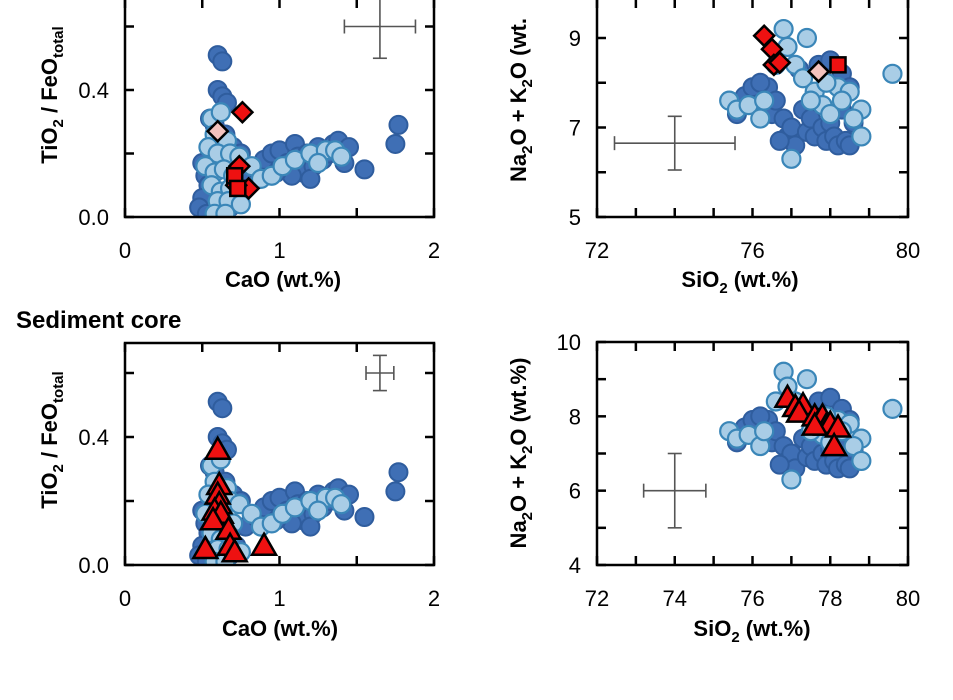 This screenshot has width=953, height=700. I want to click on panel-bottom-left: 0 1 2 0.0 0.4, so click(259, 476).